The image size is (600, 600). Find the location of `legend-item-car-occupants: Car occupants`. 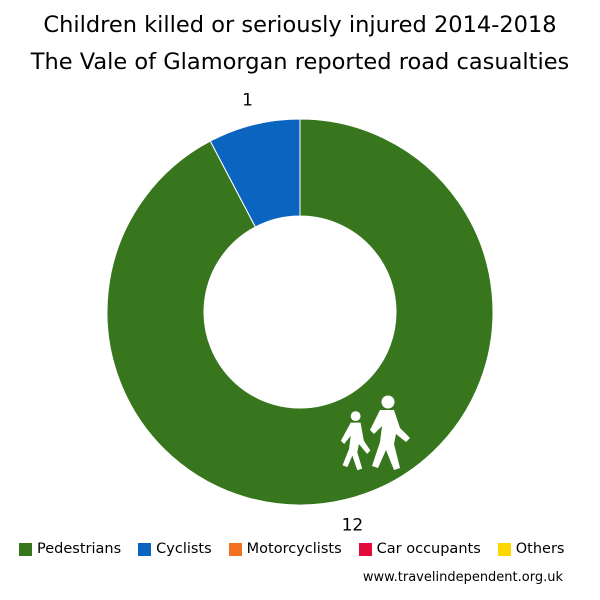

legend-item-car-occupants: Car occupants is located at coordinates (419, 549).